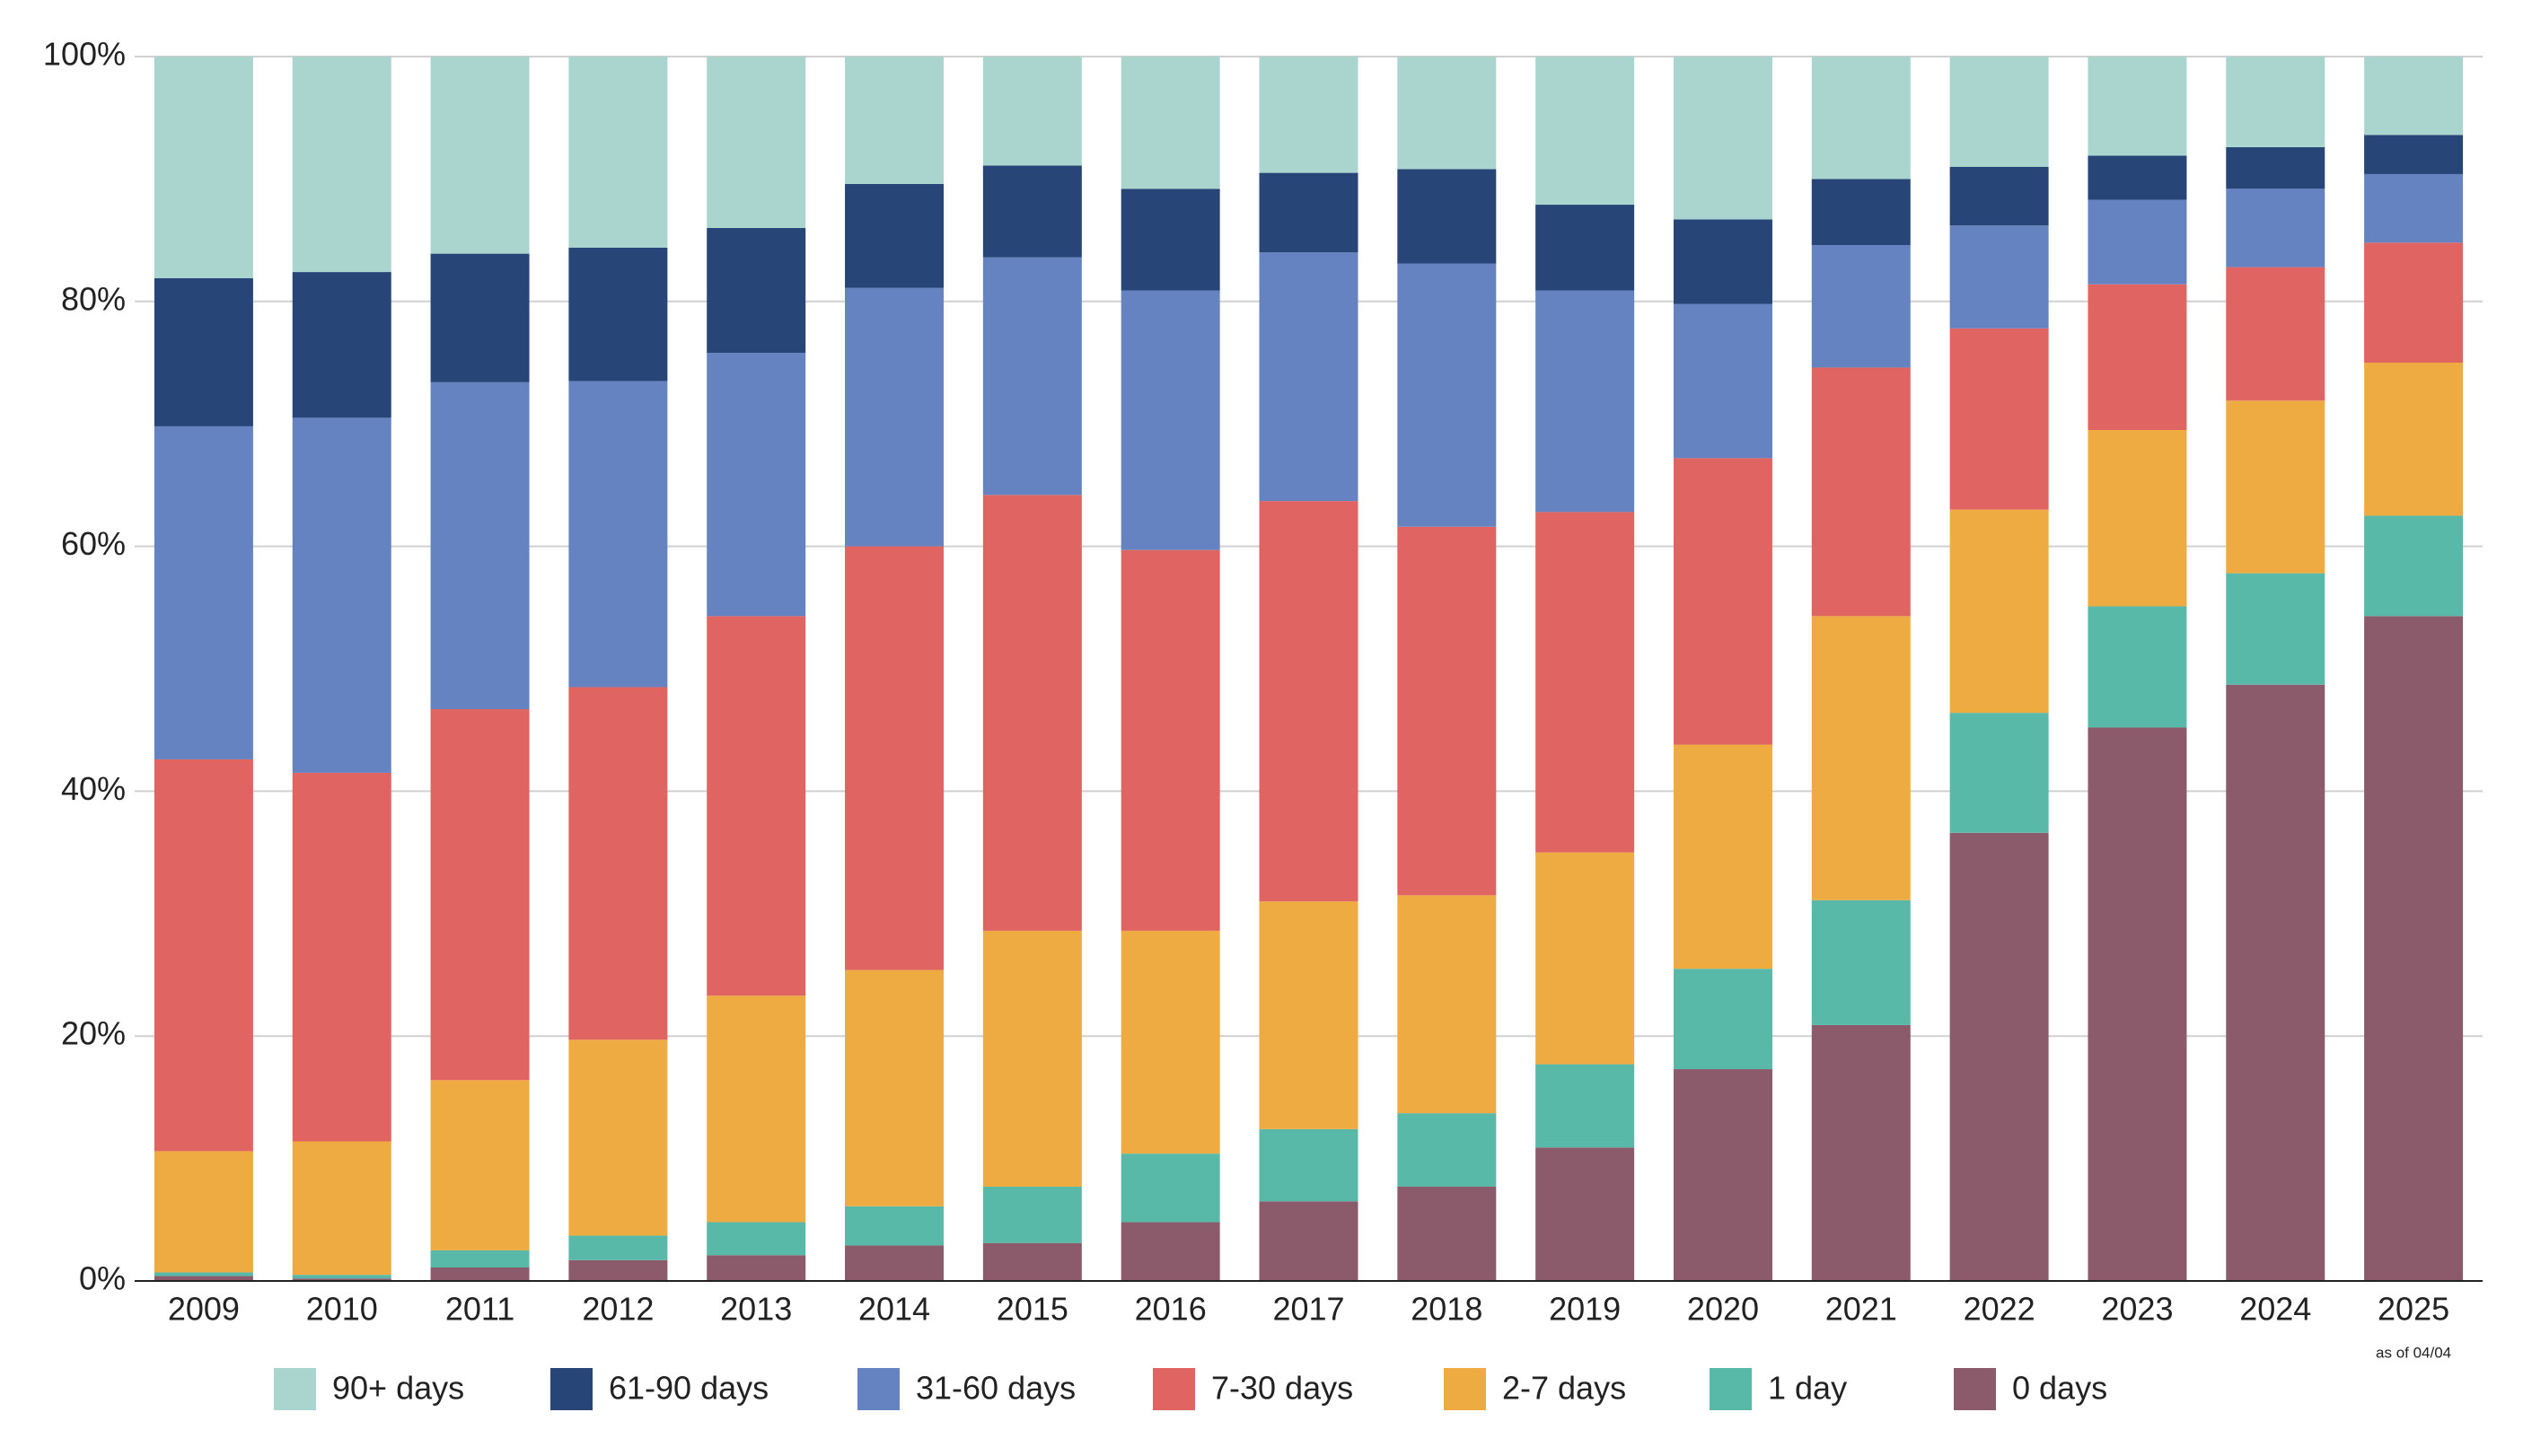  Describe the element at coordinates (1282, 1389) in the screenshot. I see `legend-label: 7-30 days` at that location.